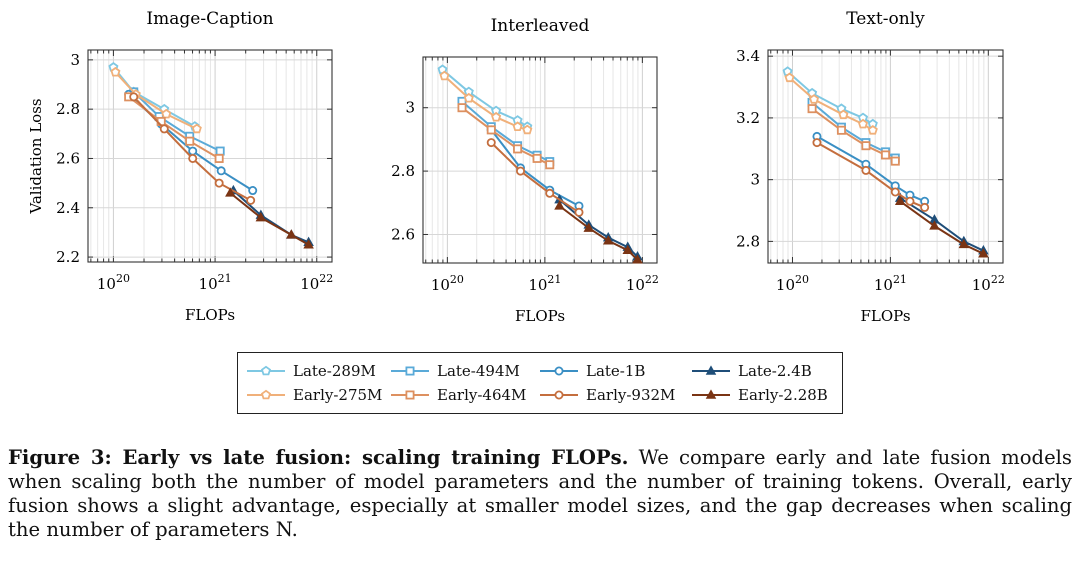 The image size is (1080, 565). What do you see at coordinates (68, 208) in the screenshot?
I see `y-tick-label: 2.4` at bounding box center [68, 208].